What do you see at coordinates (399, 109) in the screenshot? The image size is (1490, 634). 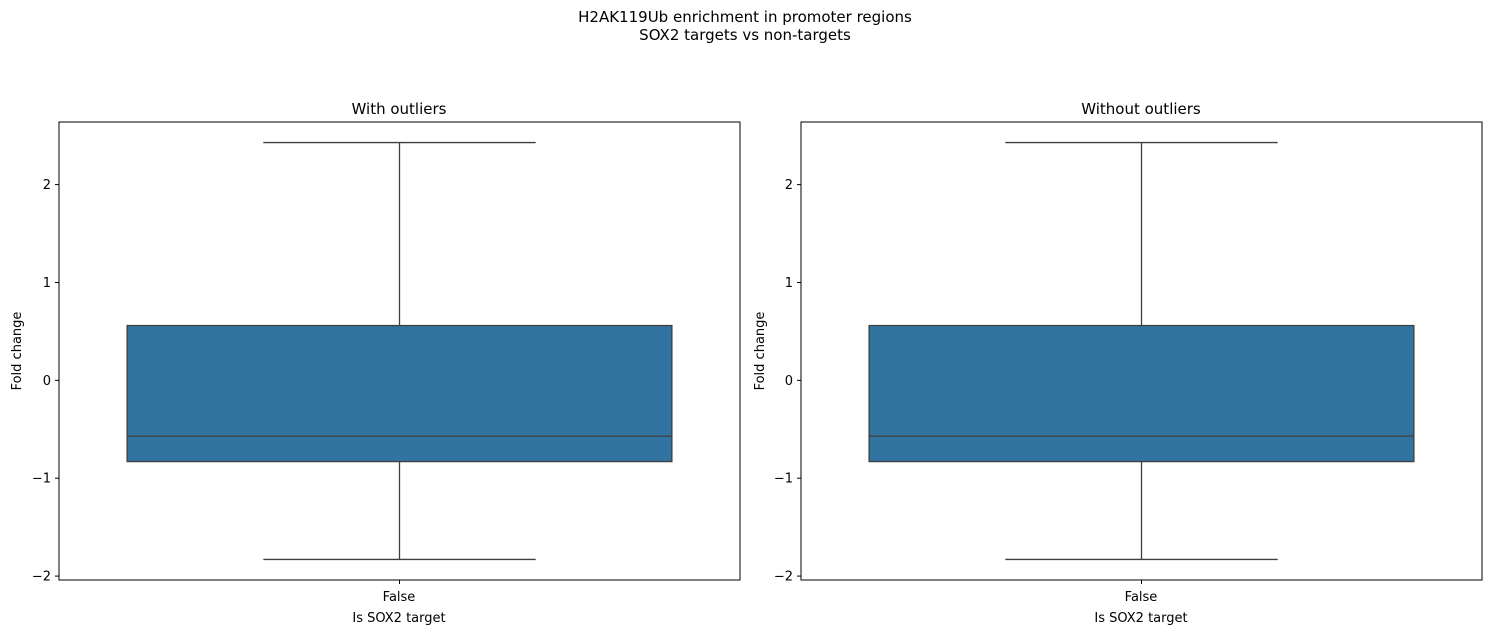 I see `panel-title: With outliers` at bounding box center [399, 109].